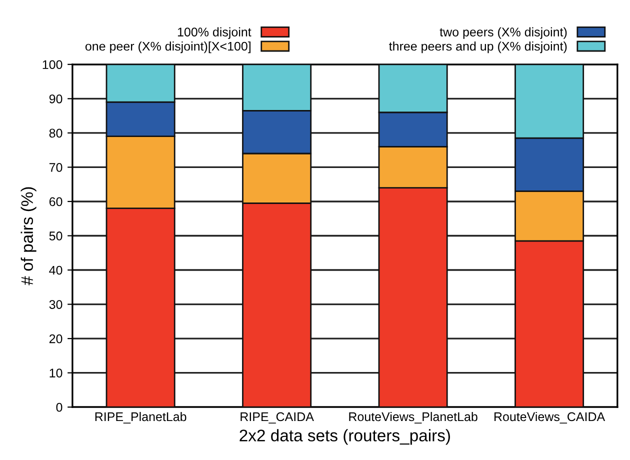  Describe the element at coordinates (550, 418) in the screenshot. I see `x-tick-label: RouteViews_CAIDA` at that location.